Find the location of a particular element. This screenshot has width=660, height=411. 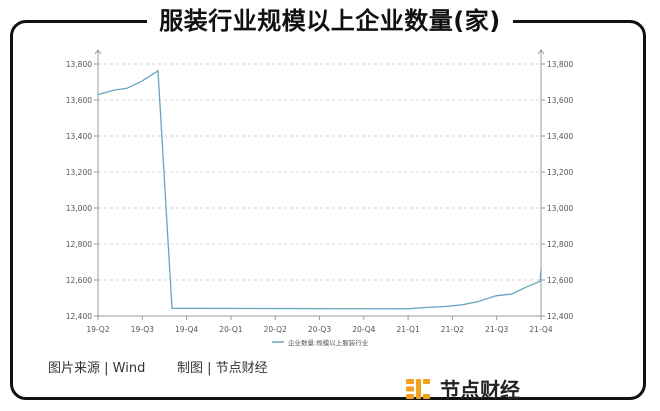

x-tick-label: 20-Q4 is located at coordinates (363, 329).